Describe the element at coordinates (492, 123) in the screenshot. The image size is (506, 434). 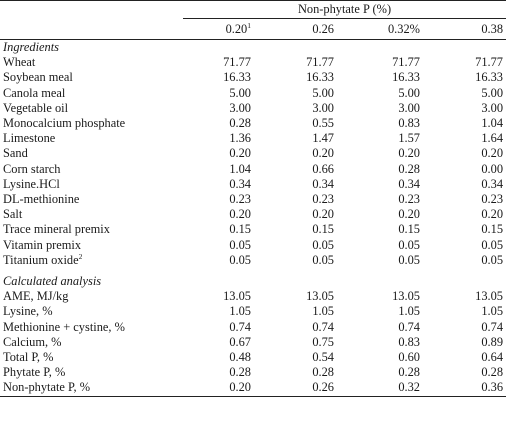
I see `value-cell: 1.04` at that location.